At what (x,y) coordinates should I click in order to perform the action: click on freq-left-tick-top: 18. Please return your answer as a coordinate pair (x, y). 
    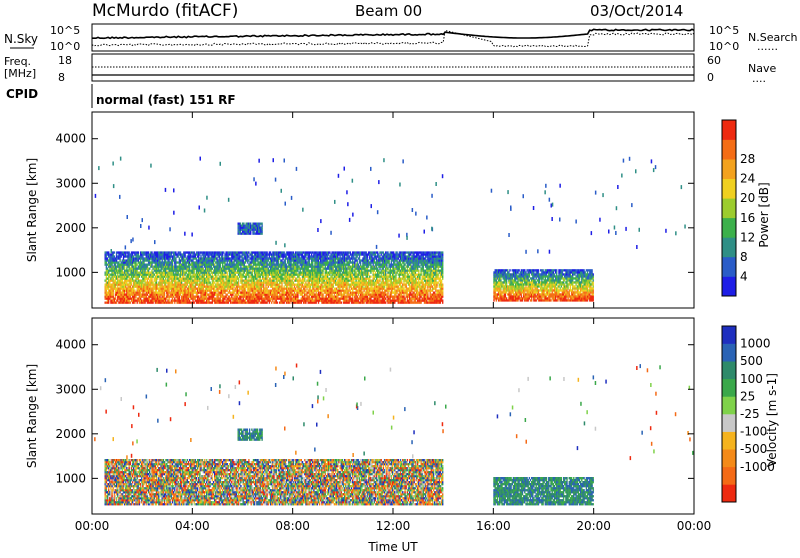
    Looking at the image, I should click on (65, 60).